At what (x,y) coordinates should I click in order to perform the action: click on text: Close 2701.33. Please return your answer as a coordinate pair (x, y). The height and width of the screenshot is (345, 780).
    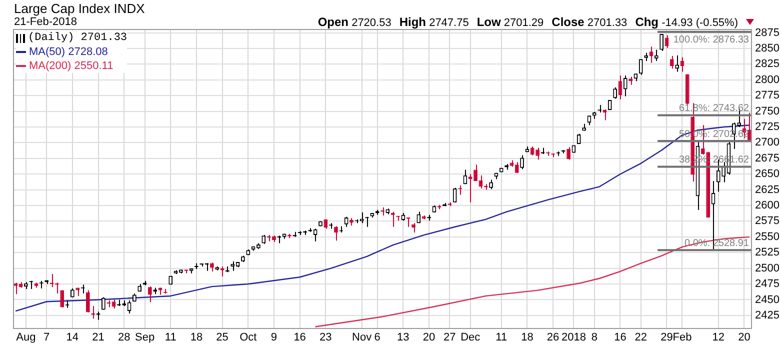
    Looking at the image, I should click on (590, 22).